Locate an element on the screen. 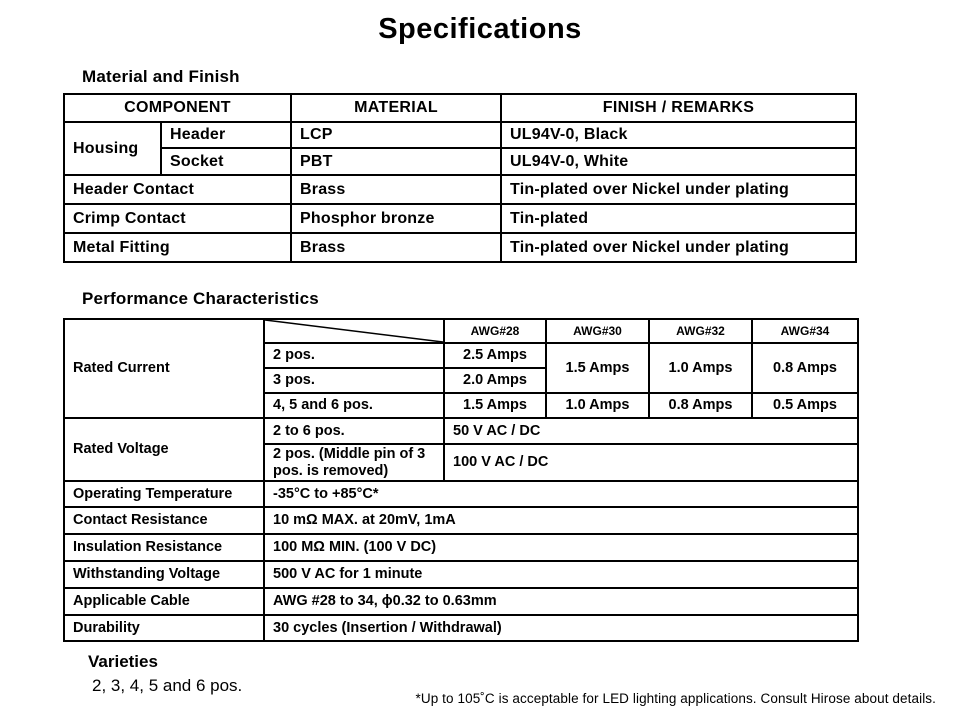  amps-cell: 0.5 Amps is located at coordinates (805, 405).